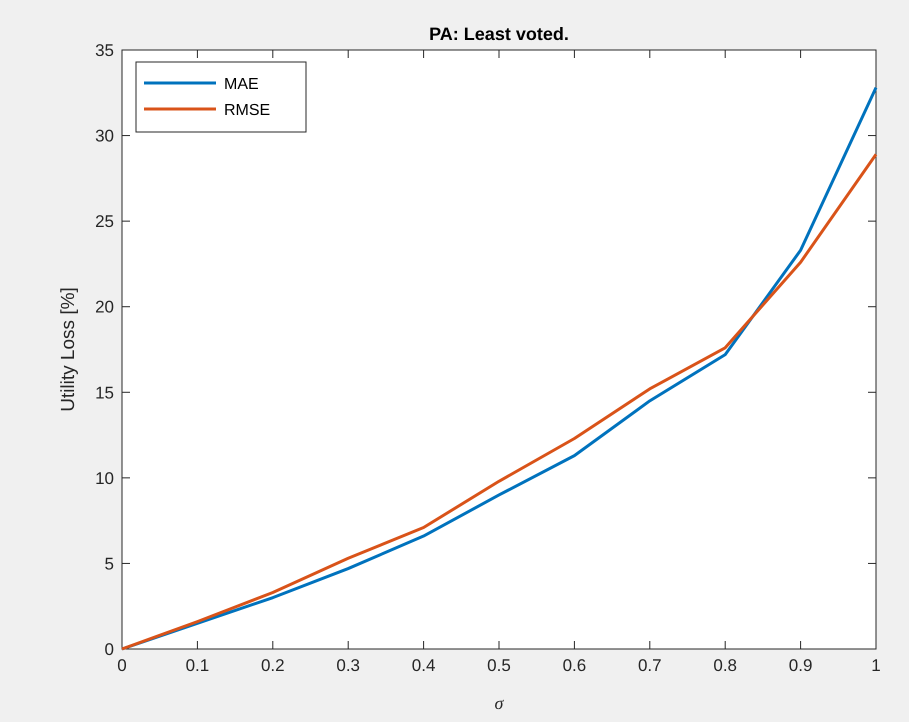  Describe the element at coordinates (109, 649) in the screenshot. I see `y-tick-label: 0` at that location.